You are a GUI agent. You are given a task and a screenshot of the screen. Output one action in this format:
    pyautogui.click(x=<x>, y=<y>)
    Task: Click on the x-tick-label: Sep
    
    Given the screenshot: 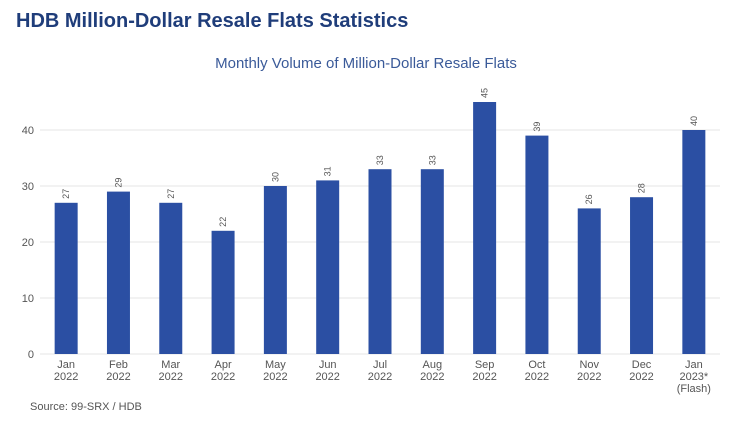 What is the action you would take?
    pyautogui.click(x=485, y=365)
    